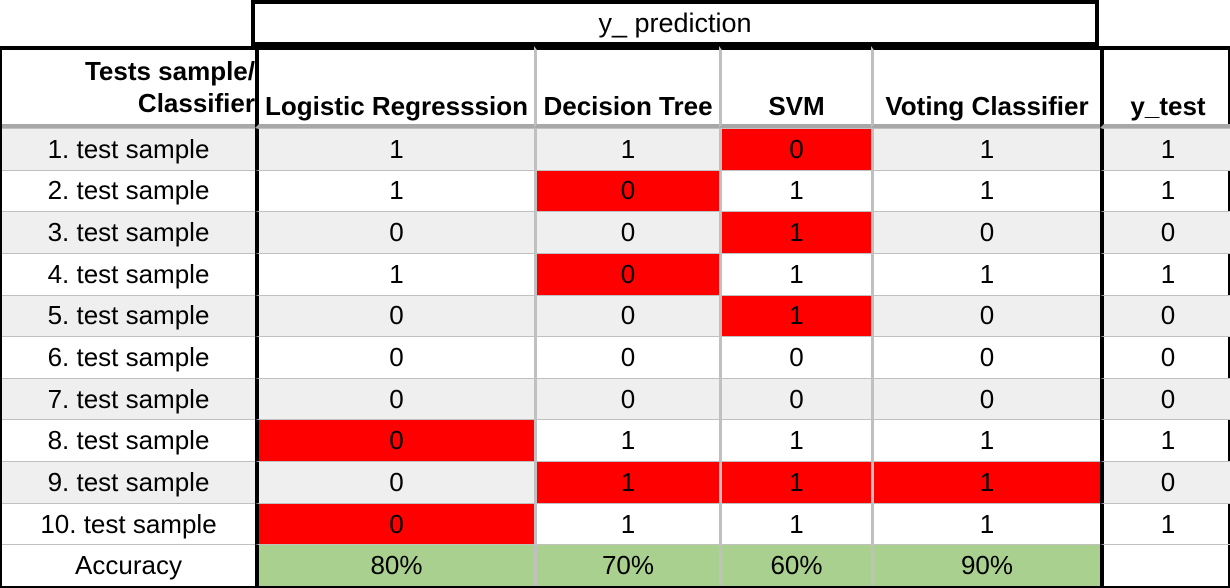  What do you see at coordinates (675, 23) in the screenshot?
I see `y-prediction-header: y_ prediction` at bounding box center [675, 23].